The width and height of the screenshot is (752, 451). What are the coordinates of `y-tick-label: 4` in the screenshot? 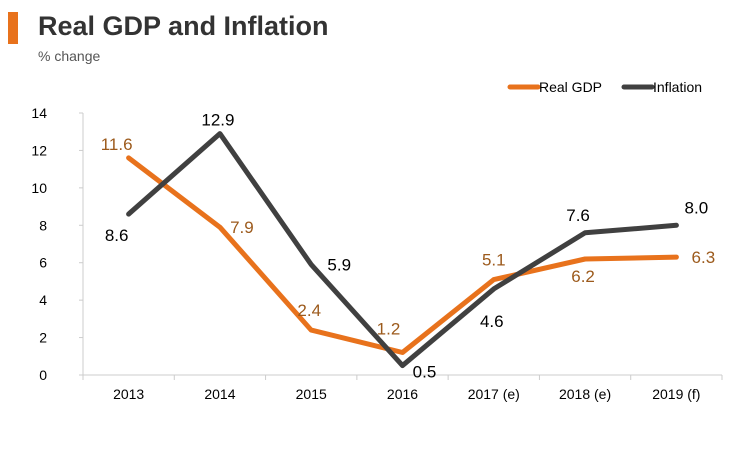 It's located at (43, 300).